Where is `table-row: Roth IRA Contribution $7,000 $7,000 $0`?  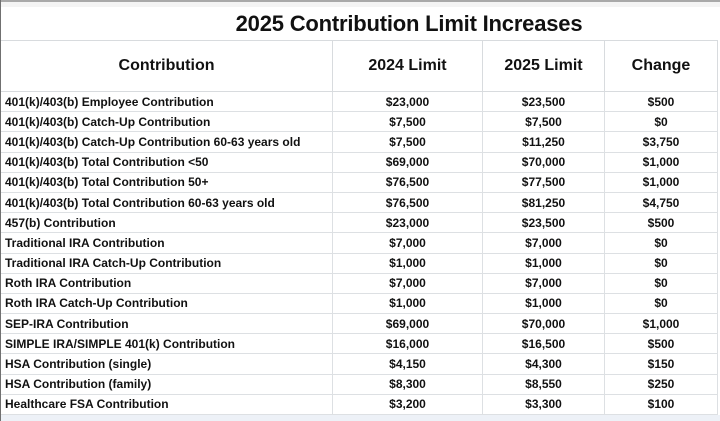 table-row: Roth IRA Contribution $7,000 $7,000 $0 is located at coordinates (359, 283).